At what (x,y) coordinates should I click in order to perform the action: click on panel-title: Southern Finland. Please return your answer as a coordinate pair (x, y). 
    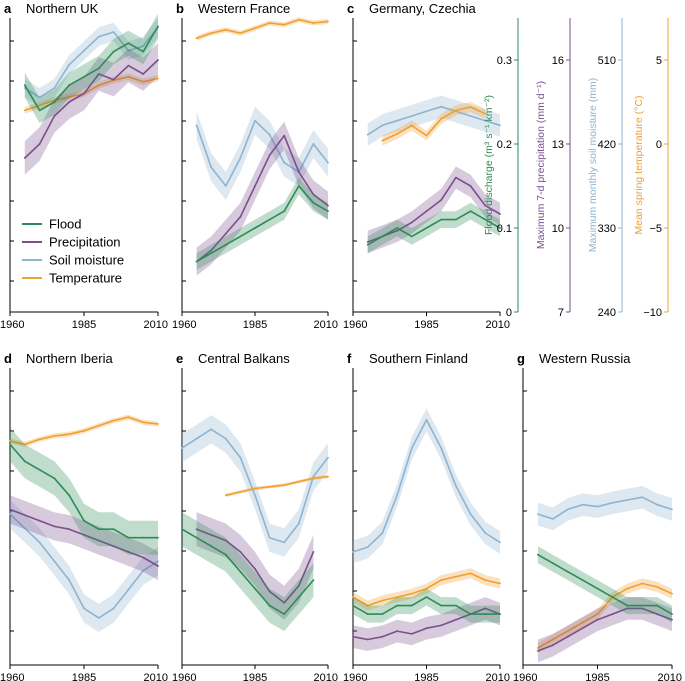
    Looking at the image, I should click on (418, 358).